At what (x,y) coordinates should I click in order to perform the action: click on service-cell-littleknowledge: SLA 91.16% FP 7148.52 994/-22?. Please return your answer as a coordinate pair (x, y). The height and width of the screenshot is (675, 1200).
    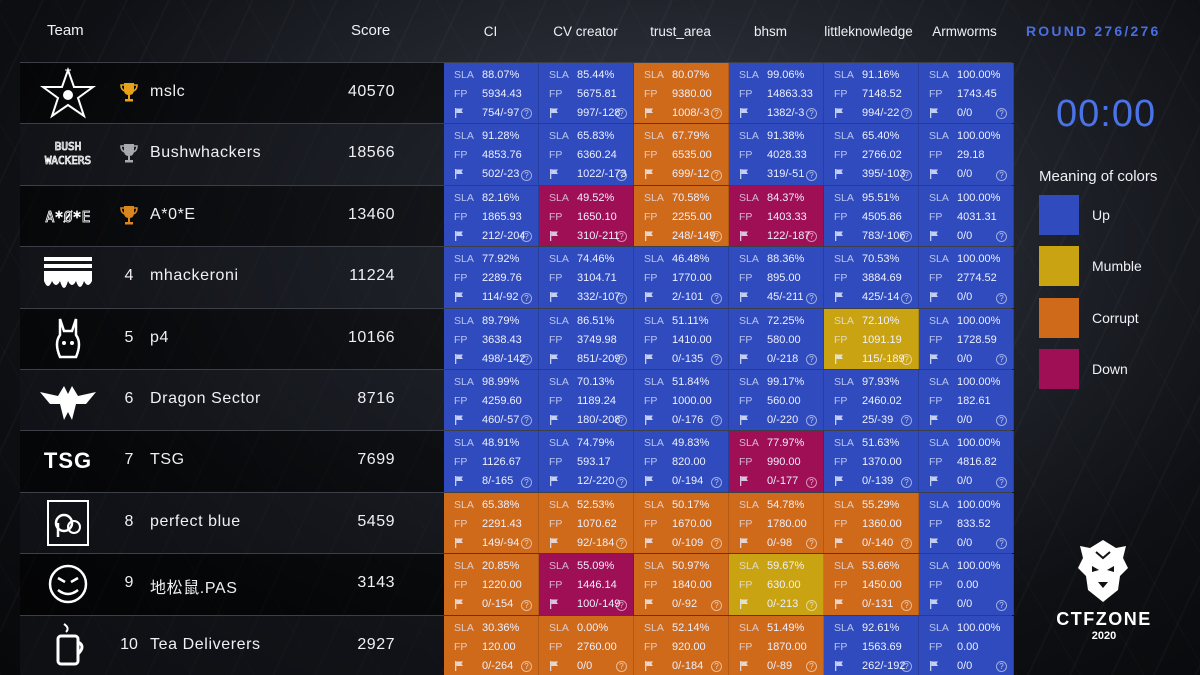
    Looking at the image, I should click on (871, 93).